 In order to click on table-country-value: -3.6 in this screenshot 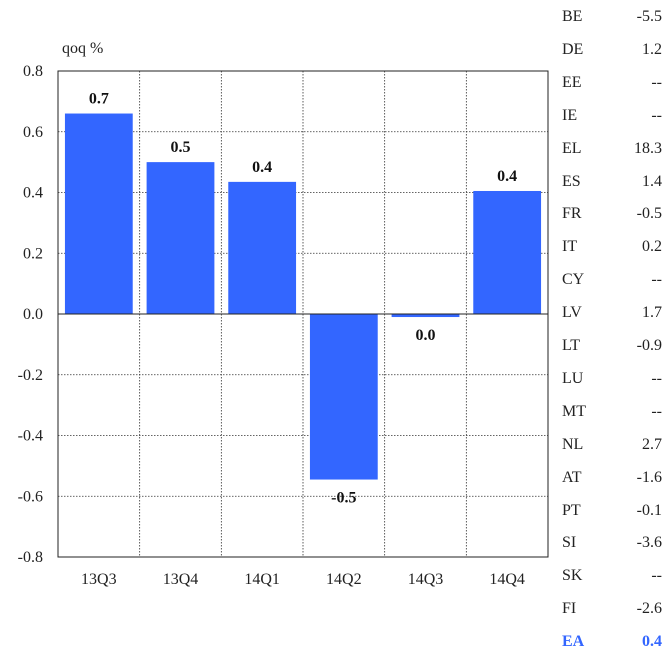, I will do `click(649, 543)`.